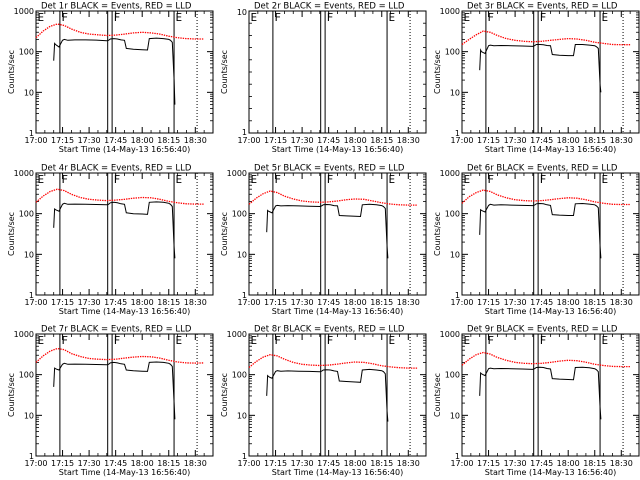 This screenshot has width=640, height=480. Describe the element at coordinates (329, 7) in the screenshot. I see `chart-title: Det 2r BLACK = Events, RED = LLD` at that location.